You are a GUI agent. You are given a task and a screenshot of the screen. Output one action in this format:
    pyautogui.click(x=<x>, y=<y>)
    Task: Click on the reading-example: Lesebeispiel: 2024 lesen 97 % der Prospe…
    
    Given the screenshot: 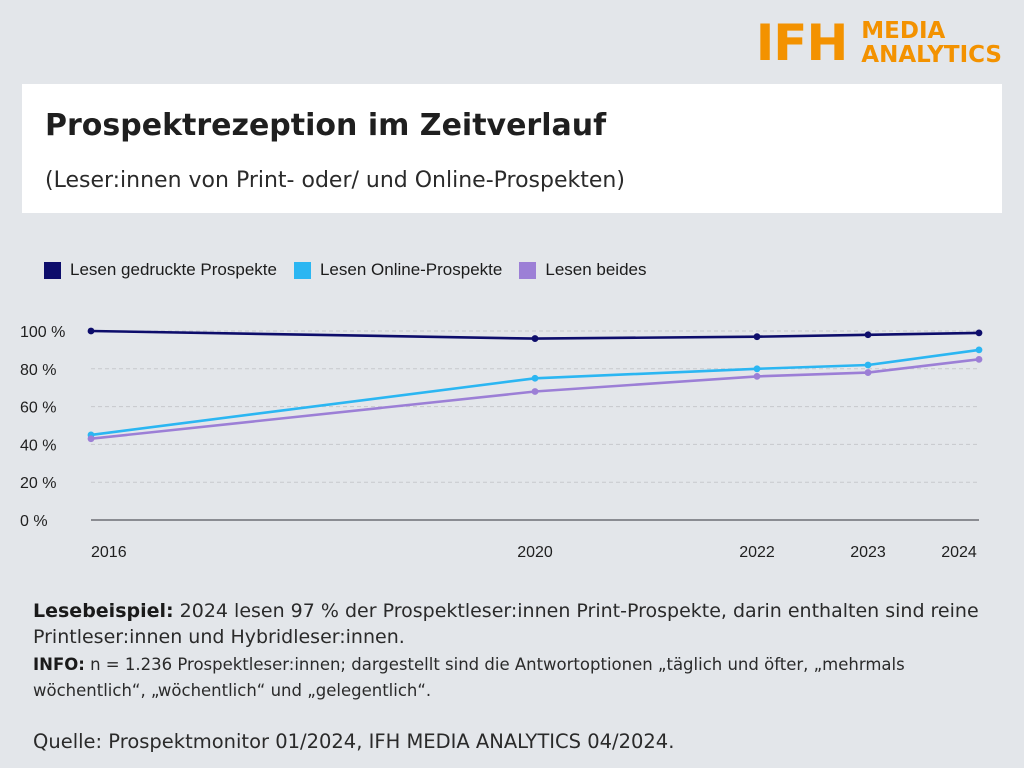 What is the action you would take?
    pyautogui.click(x=518, y=624)
    